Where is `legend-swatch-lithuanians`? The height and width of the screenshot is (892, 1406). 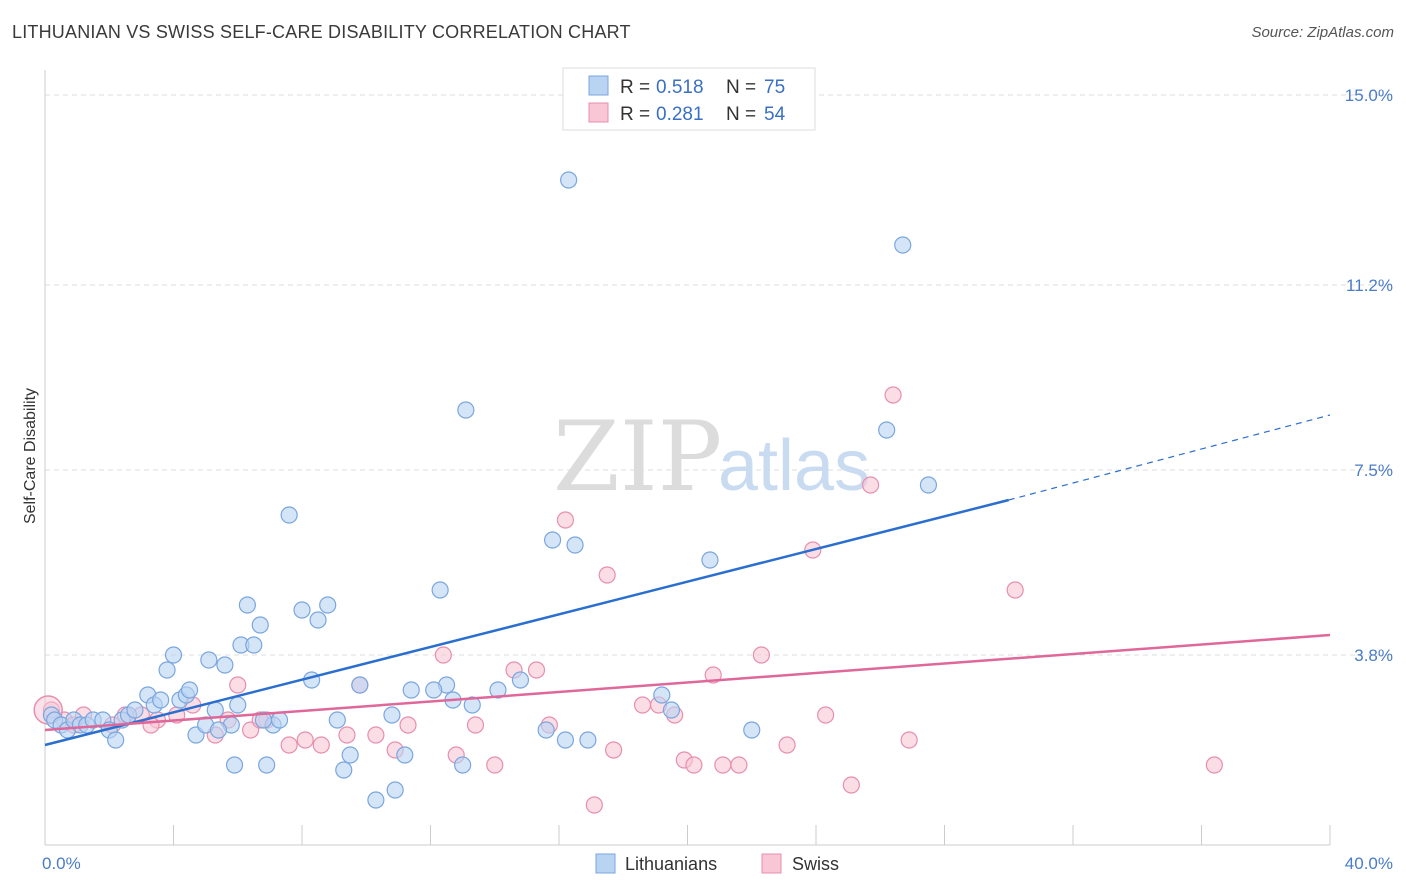
legend-swatch-lithuanians is located at coordinates (598, 85).